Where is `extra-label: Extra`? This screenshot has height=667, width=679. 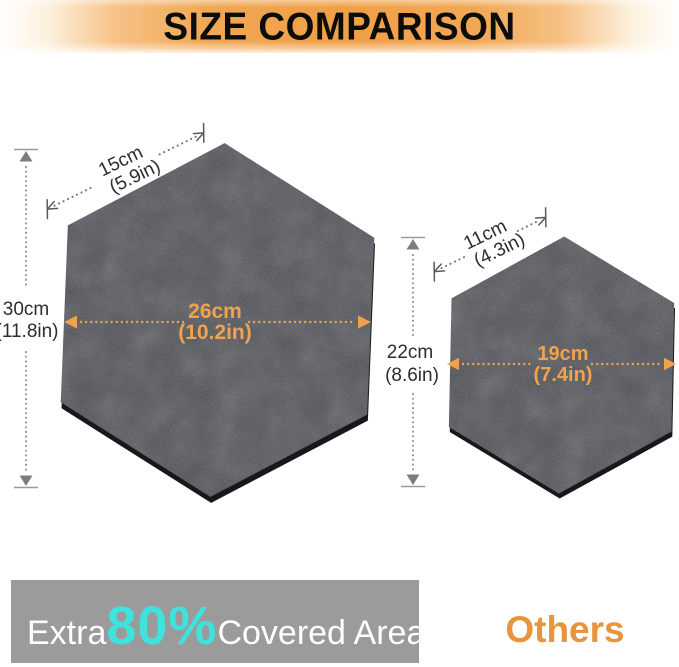
extra-label: Extra is located at coordinates (67, 633).